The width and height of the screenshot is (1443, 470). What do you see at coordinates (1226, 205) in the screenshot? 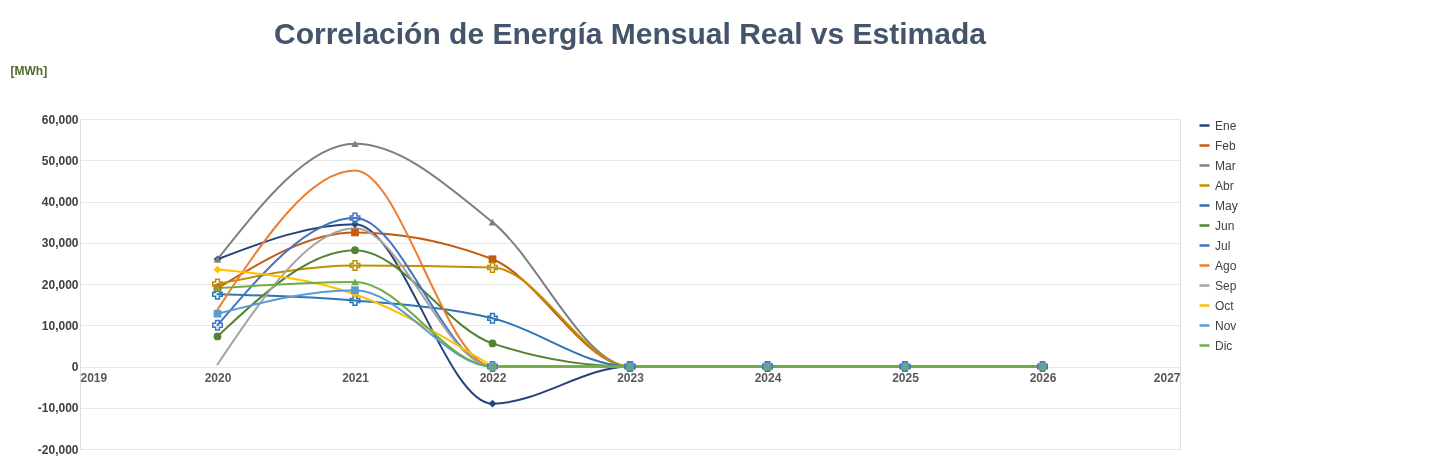
I see `legend-label: May` at bounding box center [1226, 205].